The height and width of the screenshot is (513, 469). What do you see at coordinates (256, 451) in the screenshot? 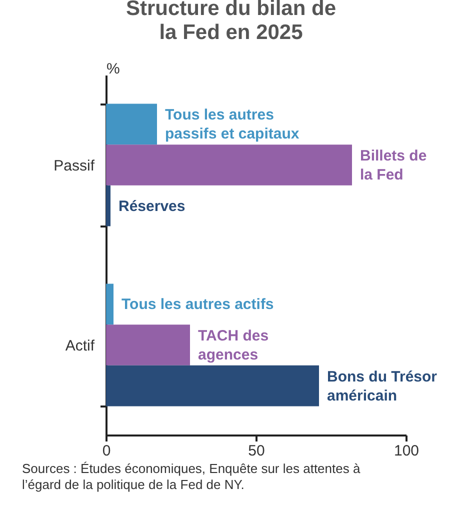
I see `x-tick-label: 50` at bounding box center [256, 451].